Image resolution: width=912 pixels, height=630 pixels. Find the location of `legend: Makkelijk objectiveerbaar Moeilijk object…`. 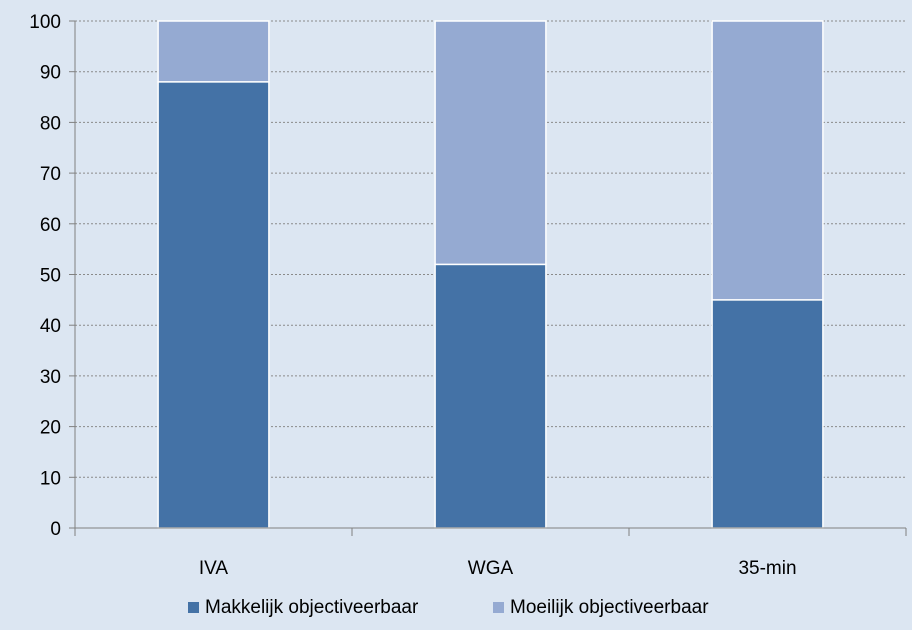

legend: Makkelijk objectiveerbaar Moeilijk object… is located at coordinates (448, 607).